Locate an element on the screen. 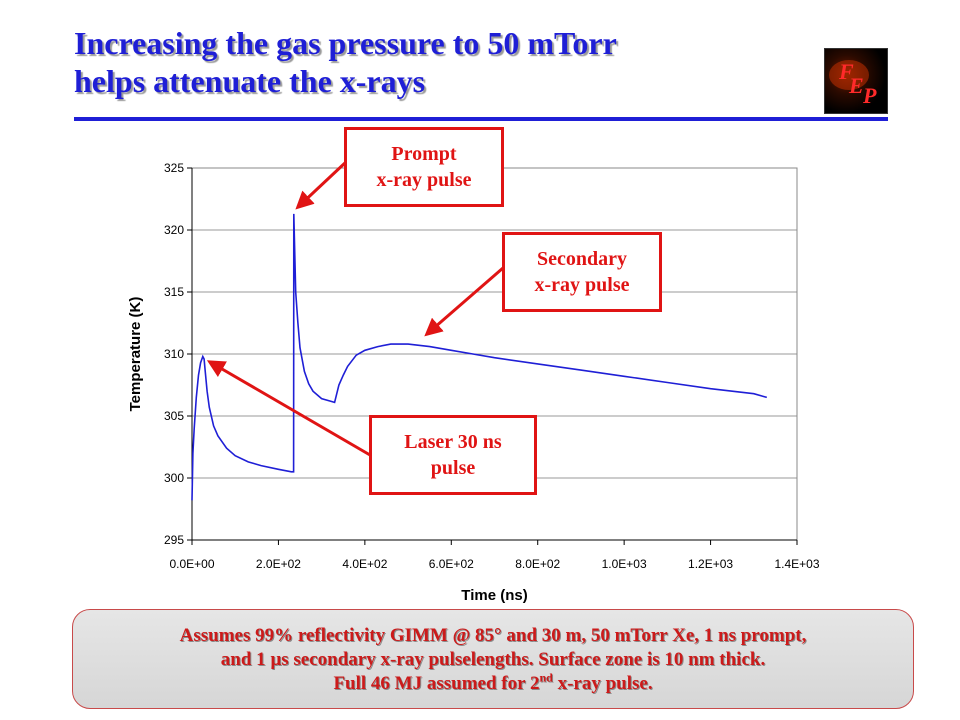 The height and width of the screenshot is (720, 960). fep-logo: F E P is located at coordinates (856, 81).